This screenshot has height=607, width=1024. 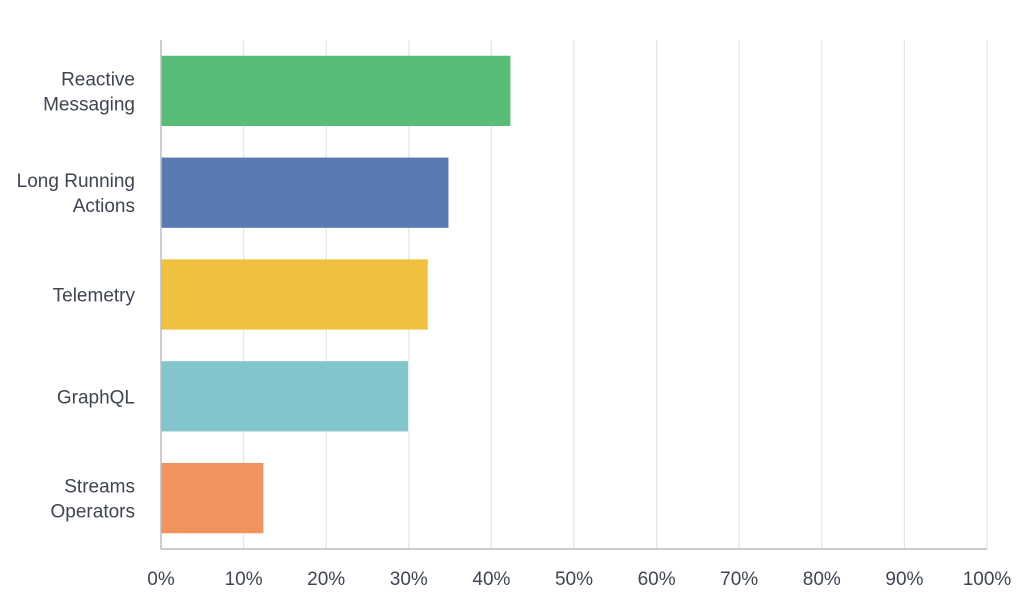 I want to click on x-tick-label: 70%, so click(x=739, y=579).